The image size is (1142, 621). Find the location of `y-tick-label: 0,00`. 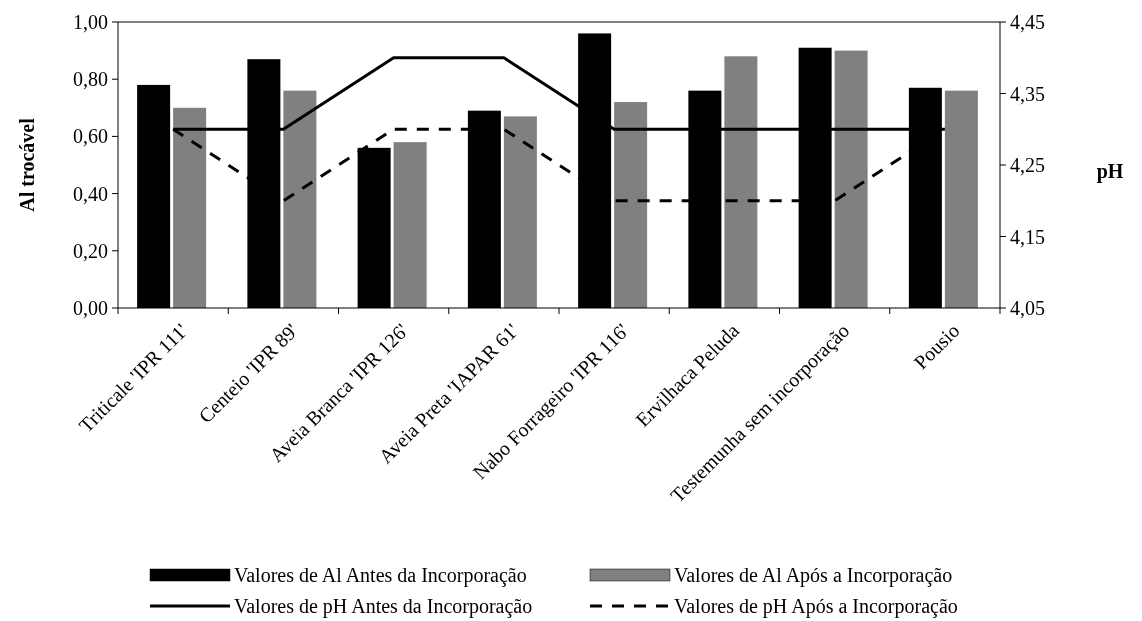

y-tick-label: 0,00 is located at coordinates (90, 308).